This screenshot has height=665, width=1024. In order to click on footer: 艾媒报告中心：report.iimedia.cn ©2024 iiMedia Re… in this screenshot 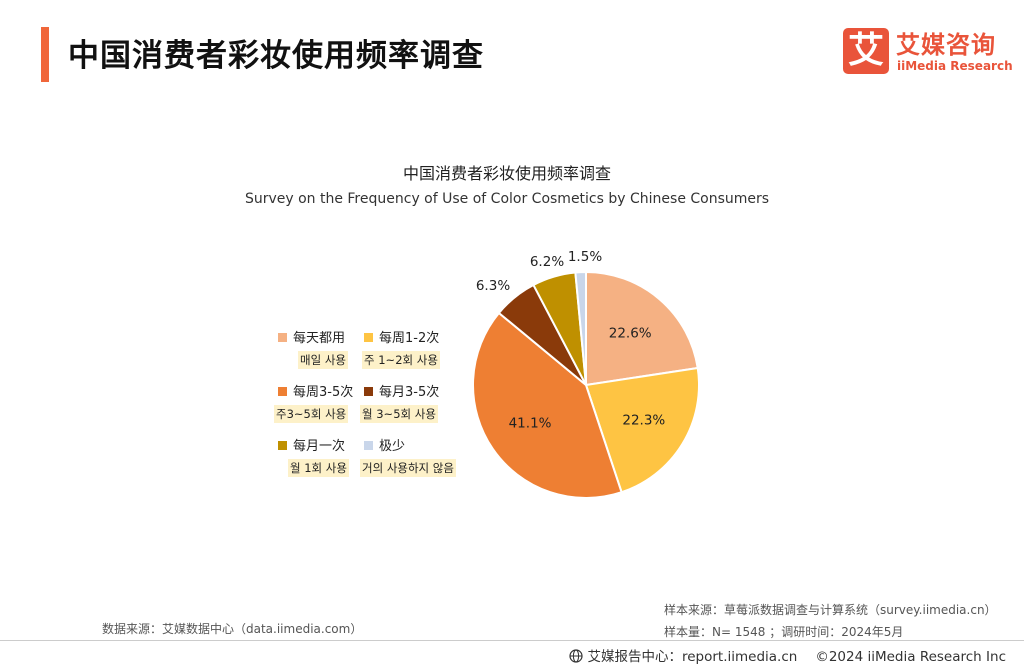, I will do `click(787, 655)`.